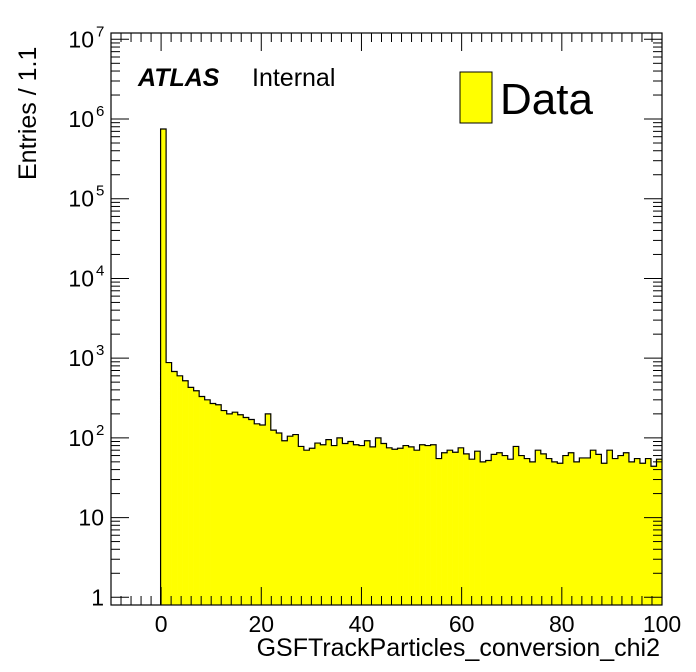 The height and width of the screenshot is (672, 696). I want to click on atlas-label: ATLAS, so click(178, 78).